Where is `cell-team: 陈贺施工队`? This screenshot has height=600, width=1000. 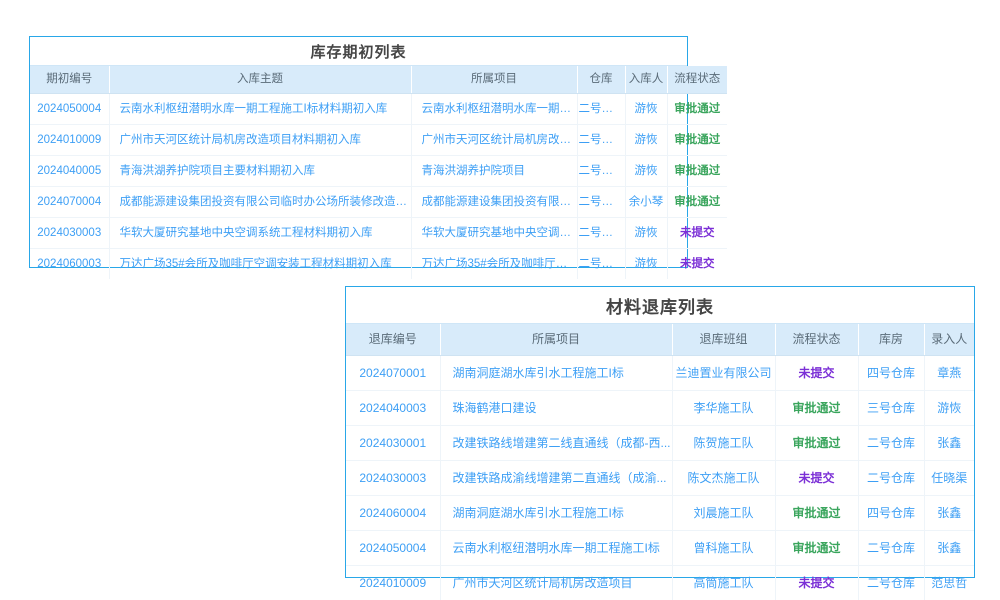 cell-team: 陈贺施工队 is located at coordinates (724, 443).